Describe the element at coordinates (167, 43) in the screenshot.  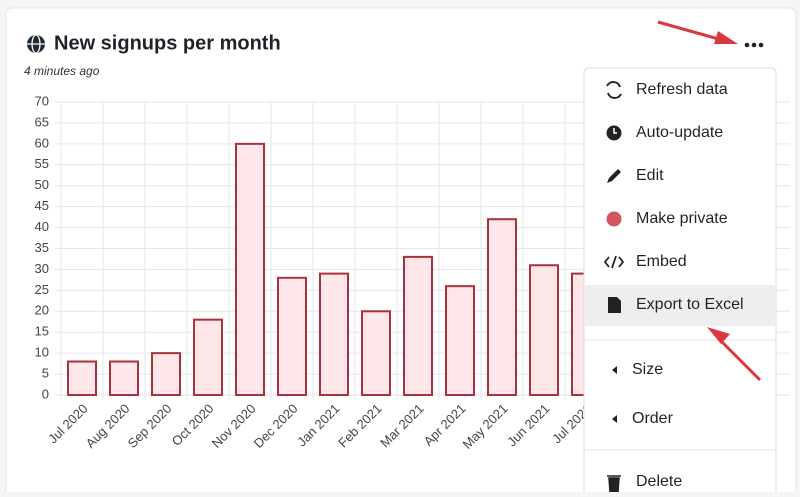
I see `card-title: New signups per month` at that location.